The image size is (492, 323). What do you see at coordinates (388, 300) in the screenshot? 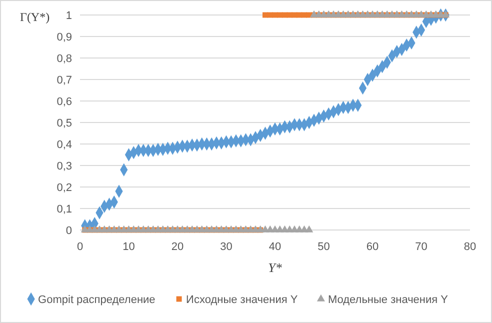
I see `legend-label: Модельные значения Y` at bounding box center [388, 300].